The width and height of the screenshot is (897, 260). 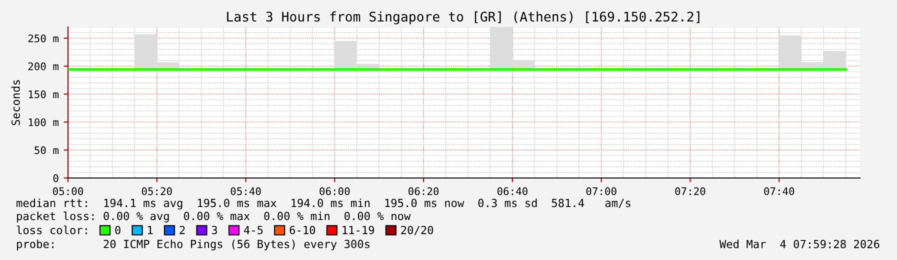 What do you see at coordinates (512, 191) in the screenshot?
I see `x-tick-label: 06:40` at bounding box center [512, 191].